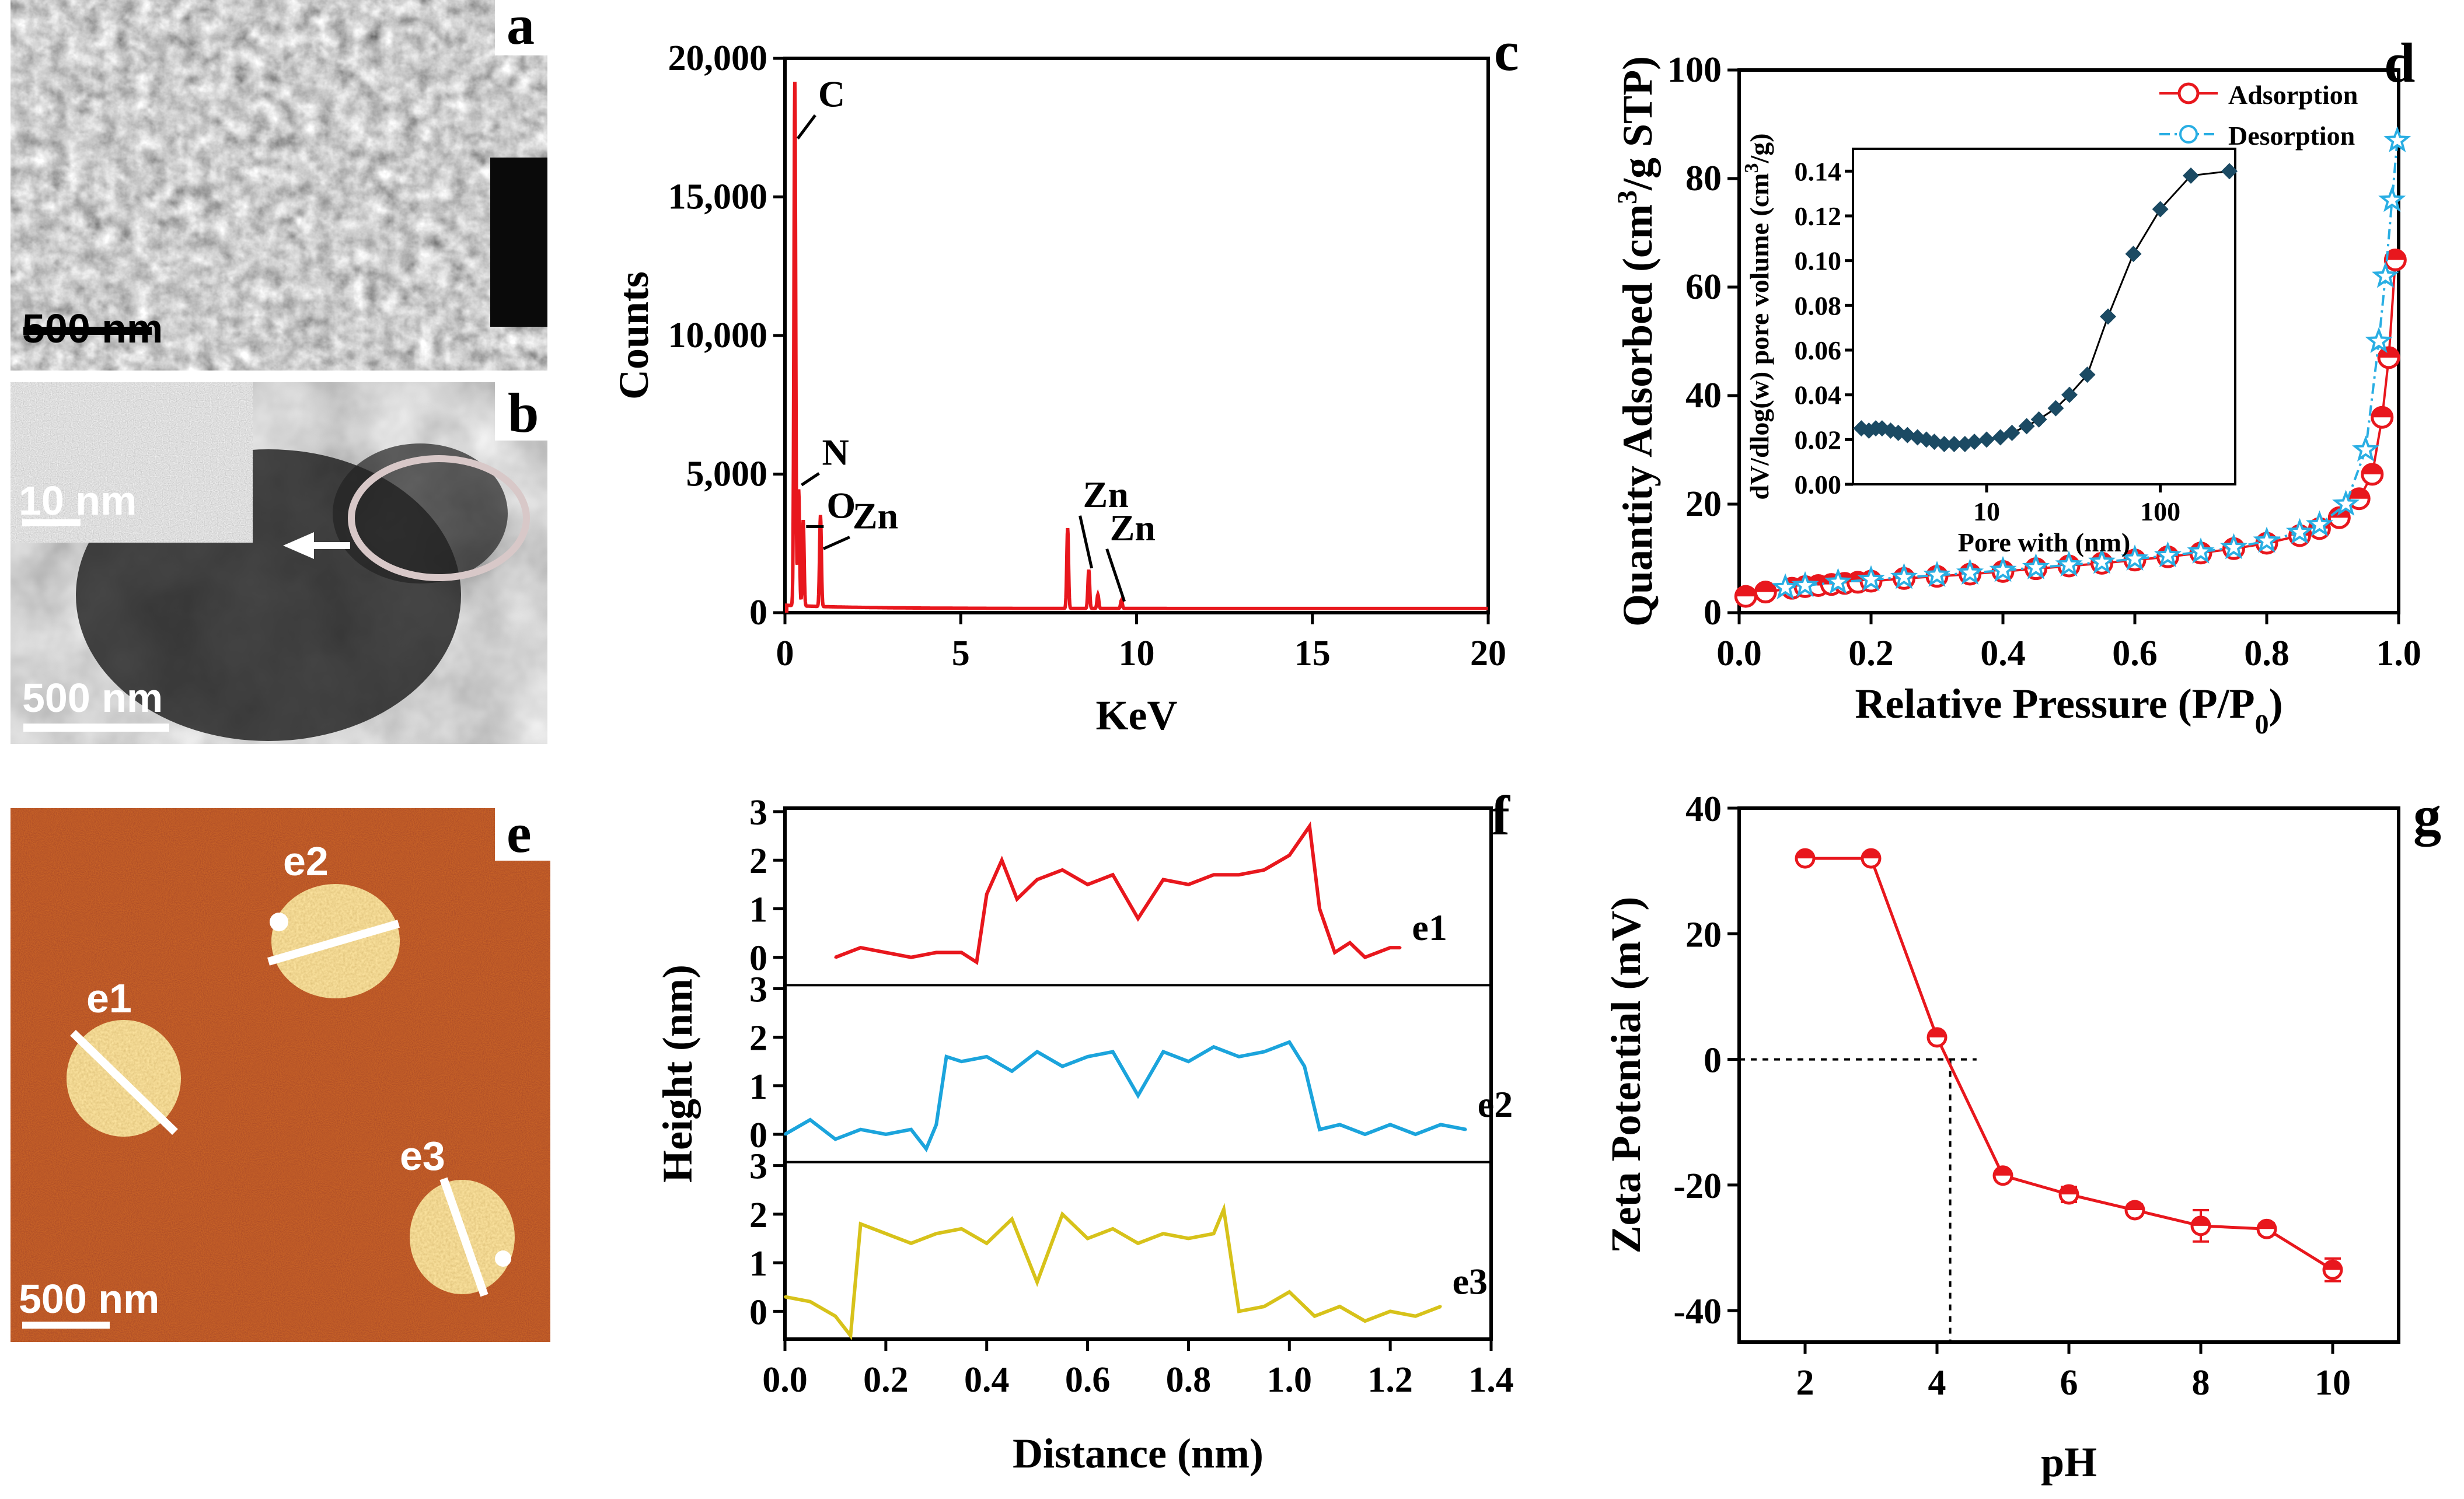 This screenshot has width=2464, height=1499. Describe the element at coordinates (96, 728) in the screenshot. I see `panel-b-scalebar-line` at that location.